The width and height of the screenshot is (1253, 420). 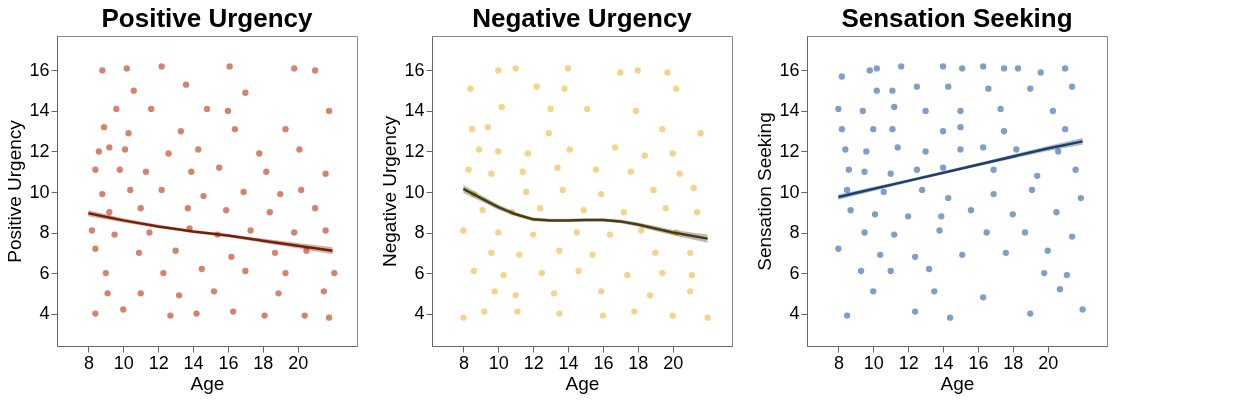 What do you see at coordinates (957, 18) in the screenshot?
I see `chart-title: Sensation Seeking` at bounding box center [957, 18].